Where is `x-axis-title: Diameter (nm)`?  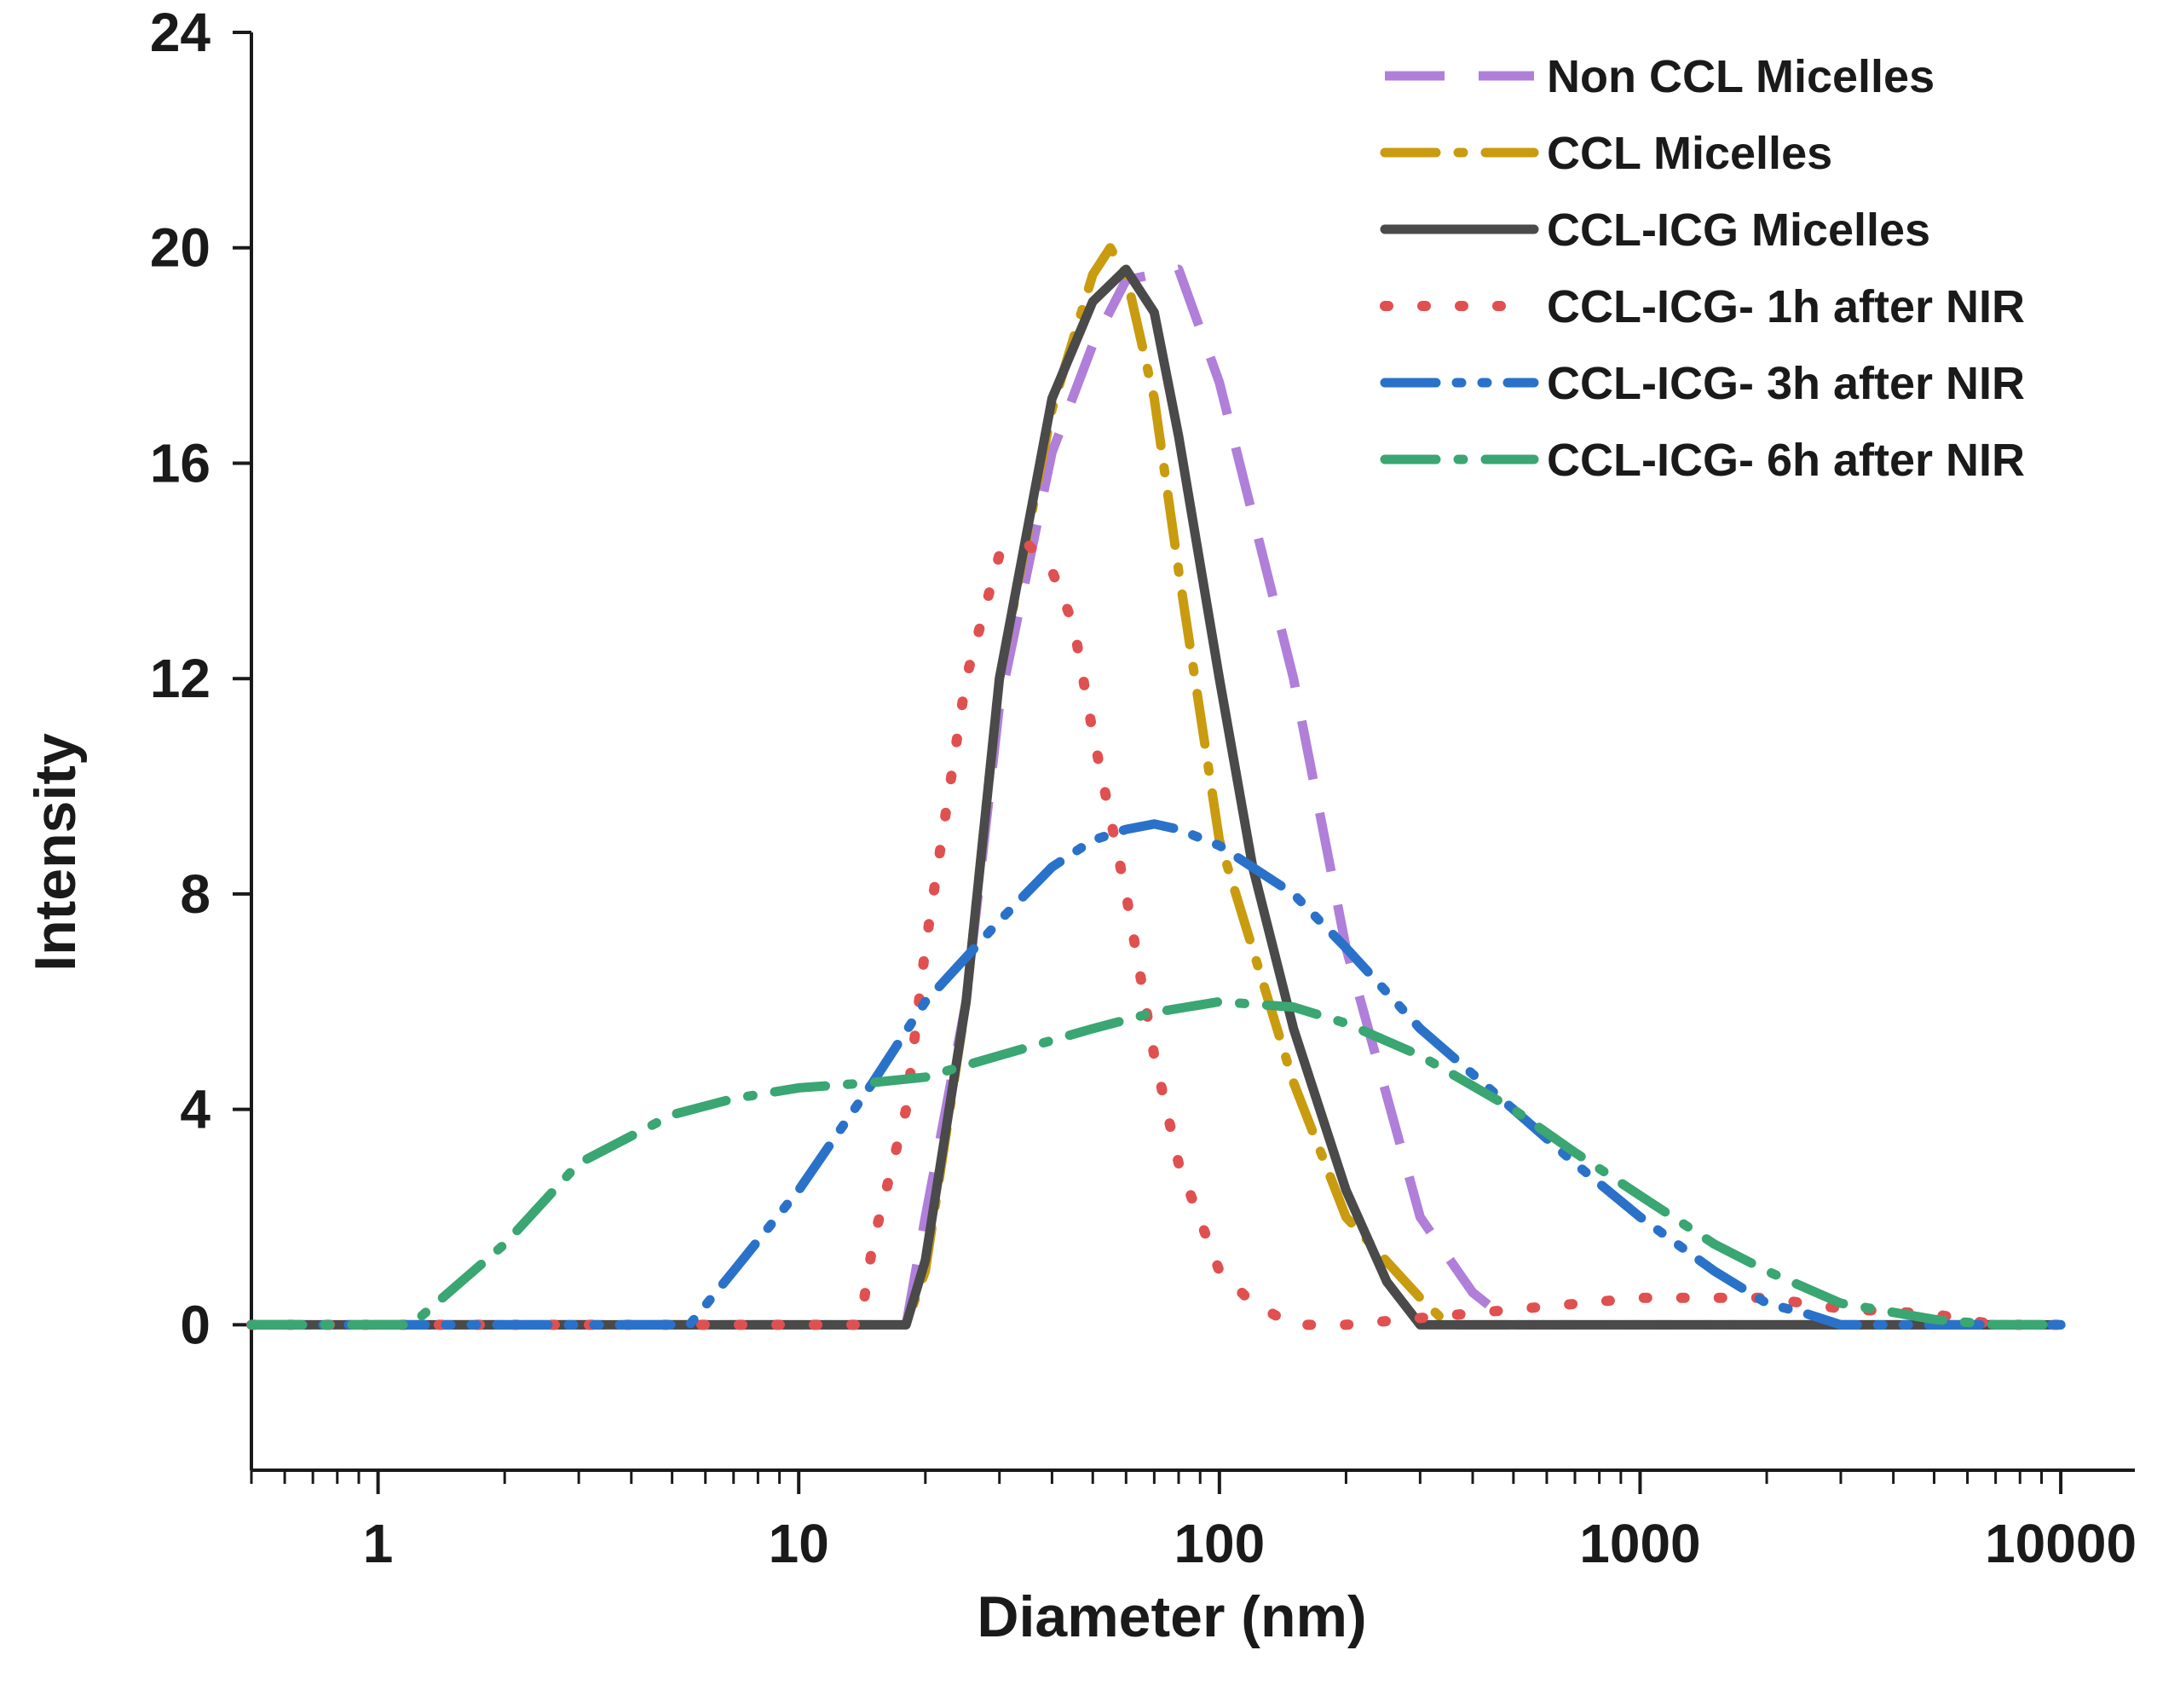
x-axis-title: Diameter (nm) is located at coordinates (1171, 1616).